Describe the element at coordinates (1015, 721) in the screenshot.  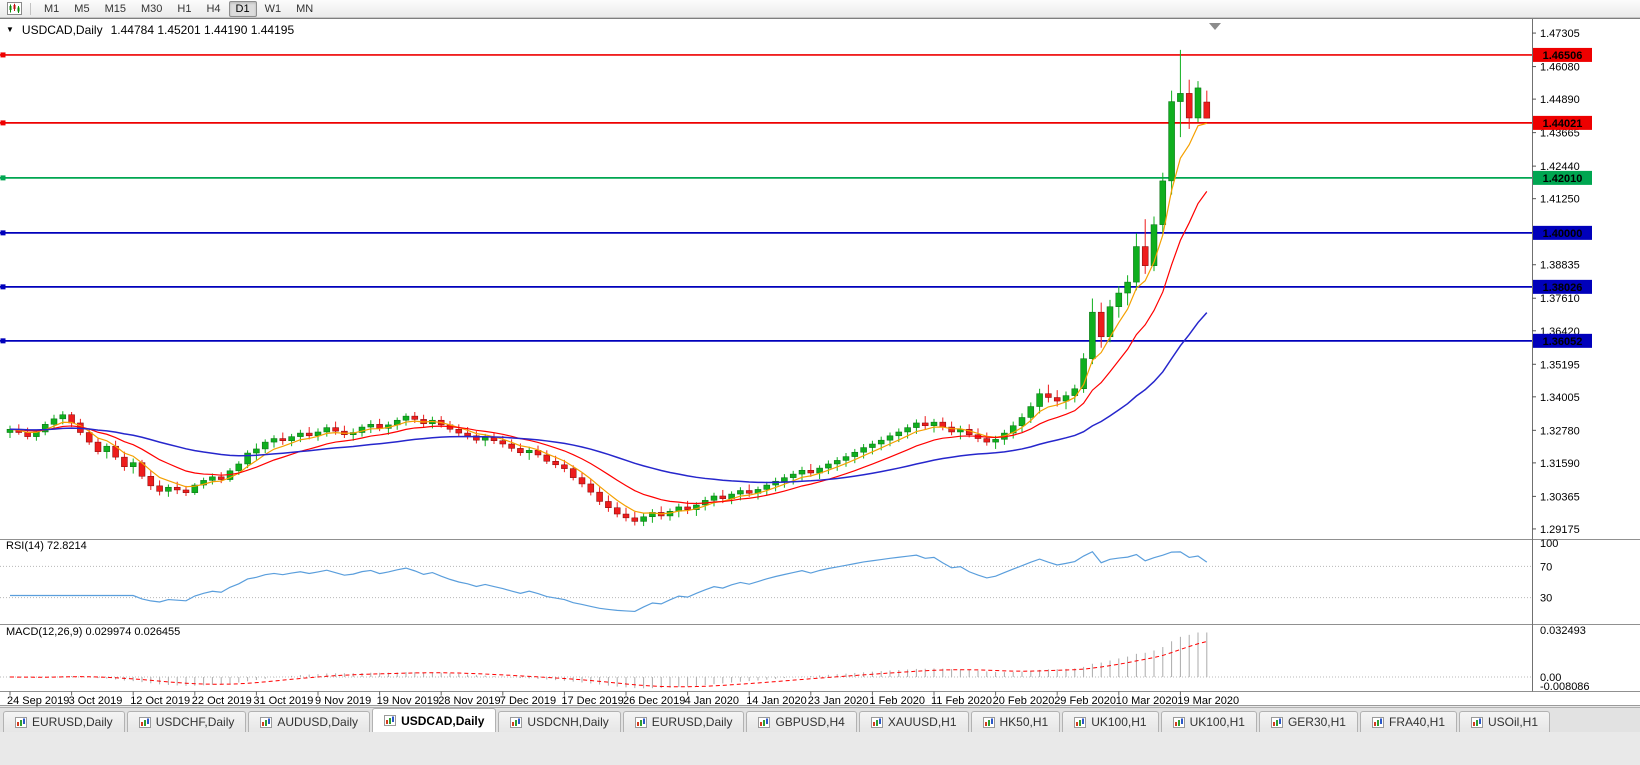
I see `tab-hk50-h1: HK50,H1` at that location.